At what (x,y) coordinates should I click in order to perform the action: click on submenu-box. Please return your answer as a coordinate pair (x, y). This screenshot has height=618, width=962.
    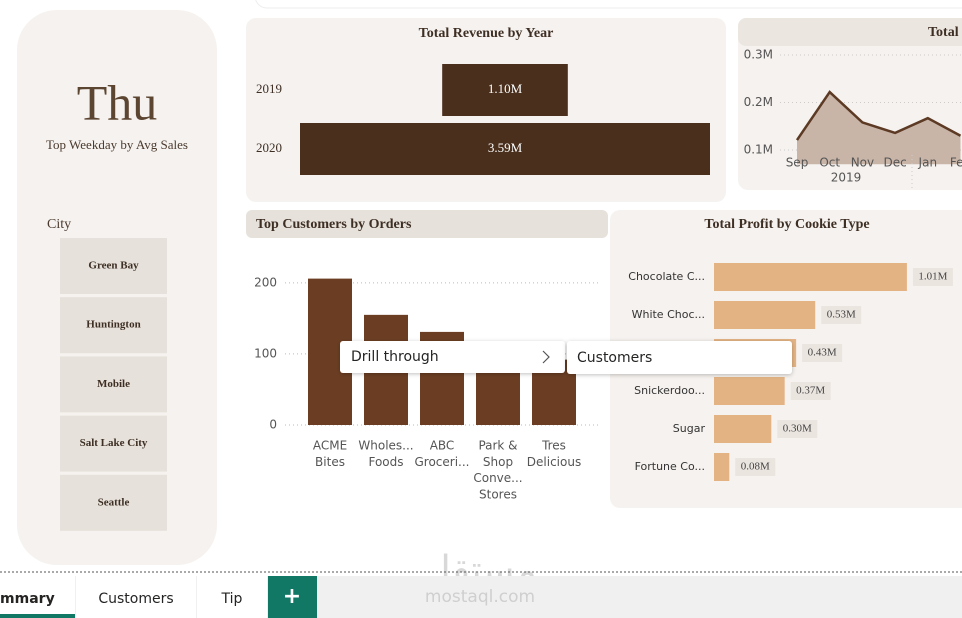
    Looking at the image, I should click on (679, 357).